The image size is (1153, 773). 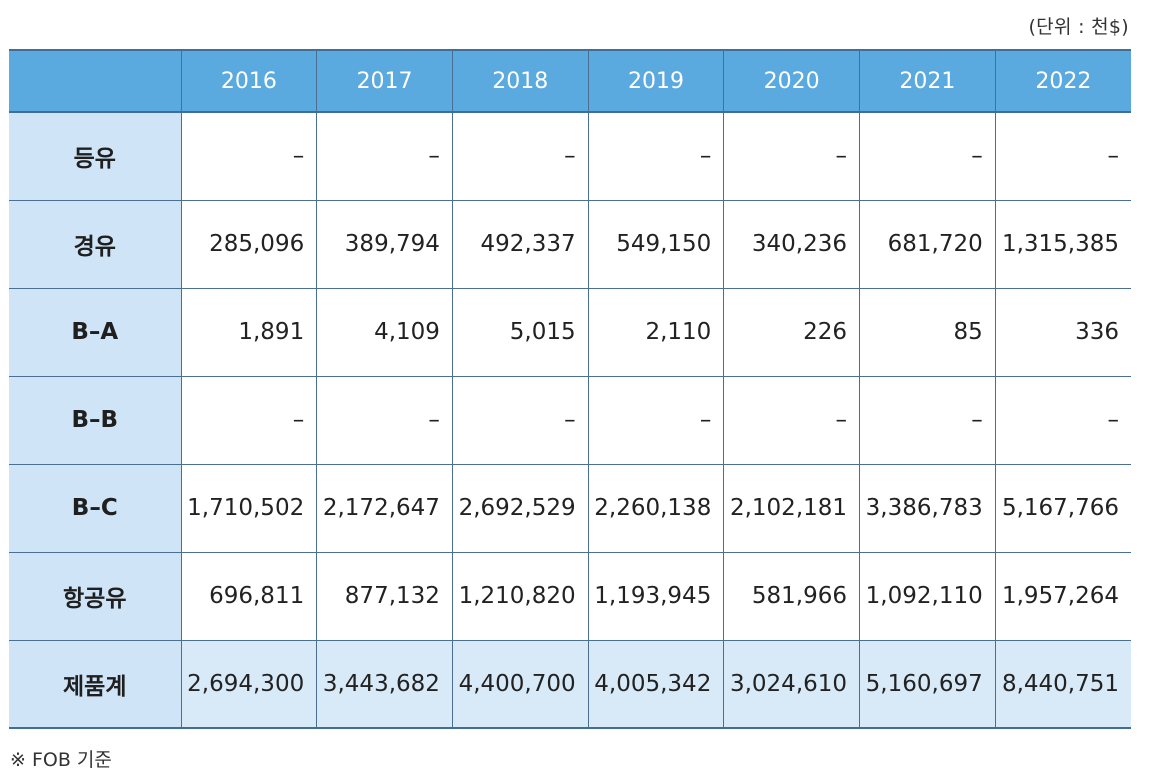 What do you see at coordinates (656, 684) in the screenshot?
I see `table-cell: 4,005,342` at bounding box center [656, 684].